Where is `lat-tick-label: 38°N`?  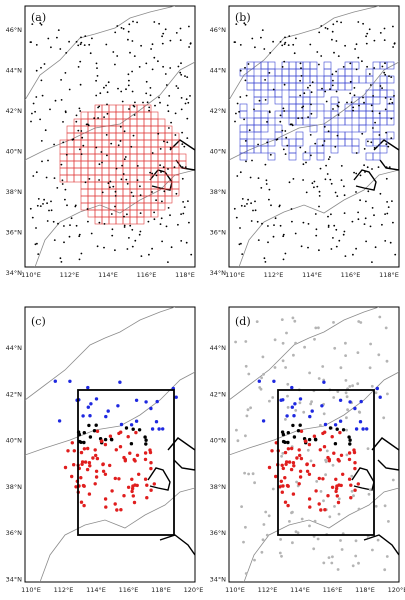 lat-tick-label: 38°N is located at coordinates (14, 192).